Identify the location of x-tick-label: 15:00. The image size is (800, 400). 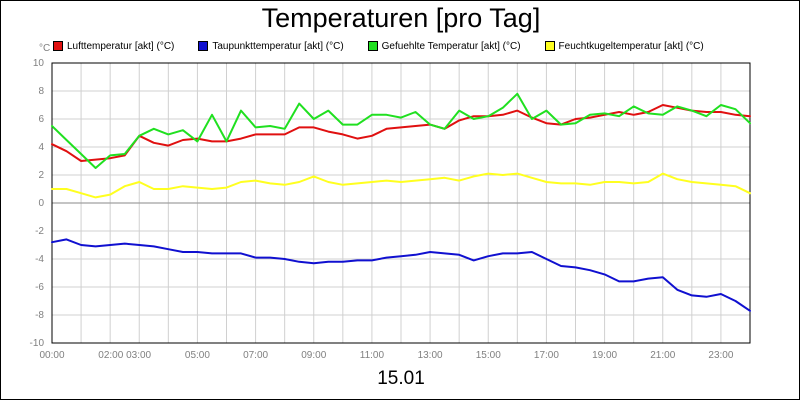
(488, 355).